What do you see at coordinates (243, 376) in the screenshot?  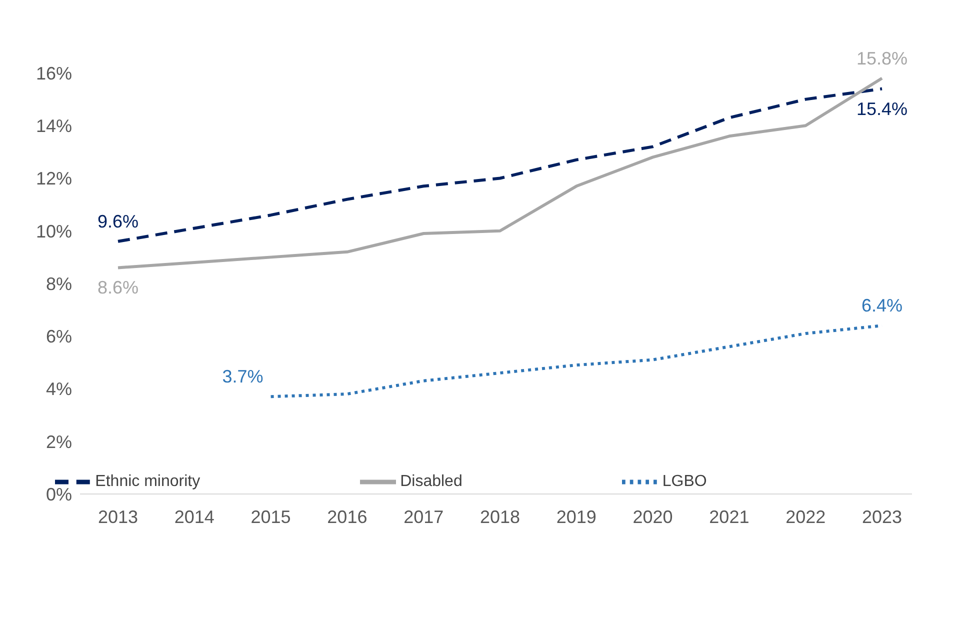 I see `data-label: 3.7%` at bounding box center [243, 376].